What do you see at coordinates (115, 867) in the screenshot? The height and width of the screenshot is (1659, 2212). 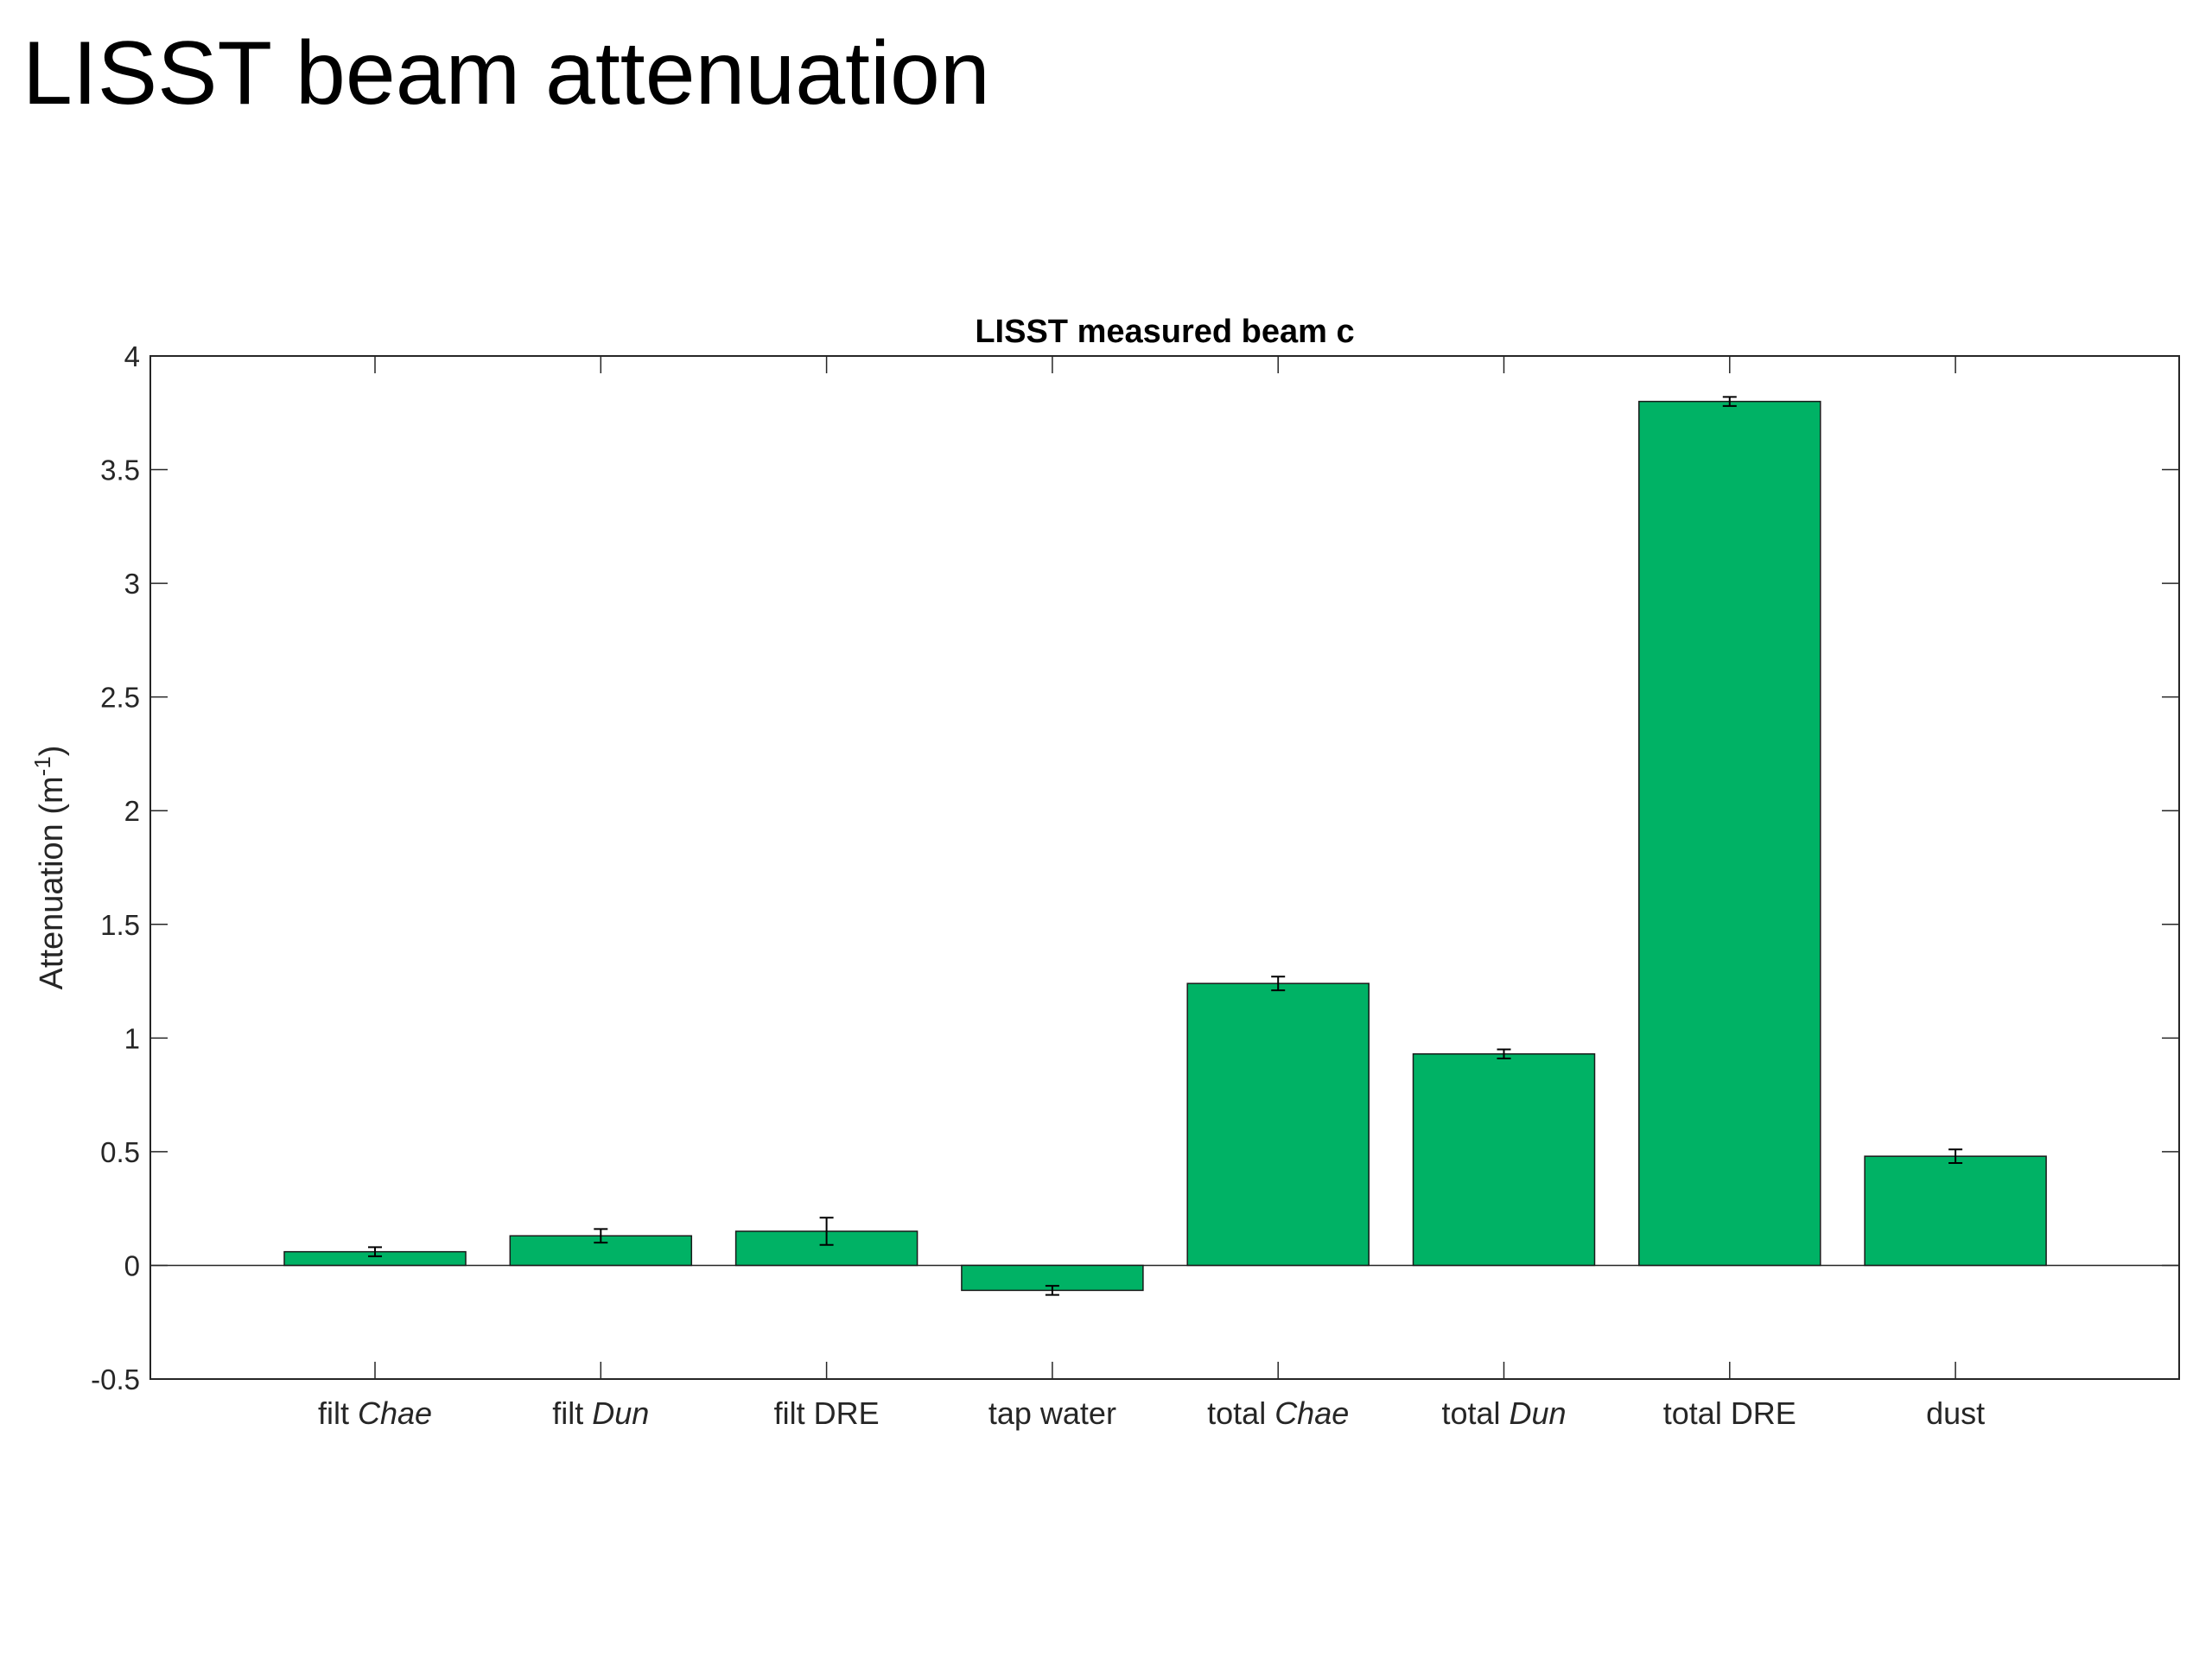 I see `y-tick-labels: -0.5 0 0.5 1 1.5 2 2.5 3 3.5 4` at bounding box center [115, 867].